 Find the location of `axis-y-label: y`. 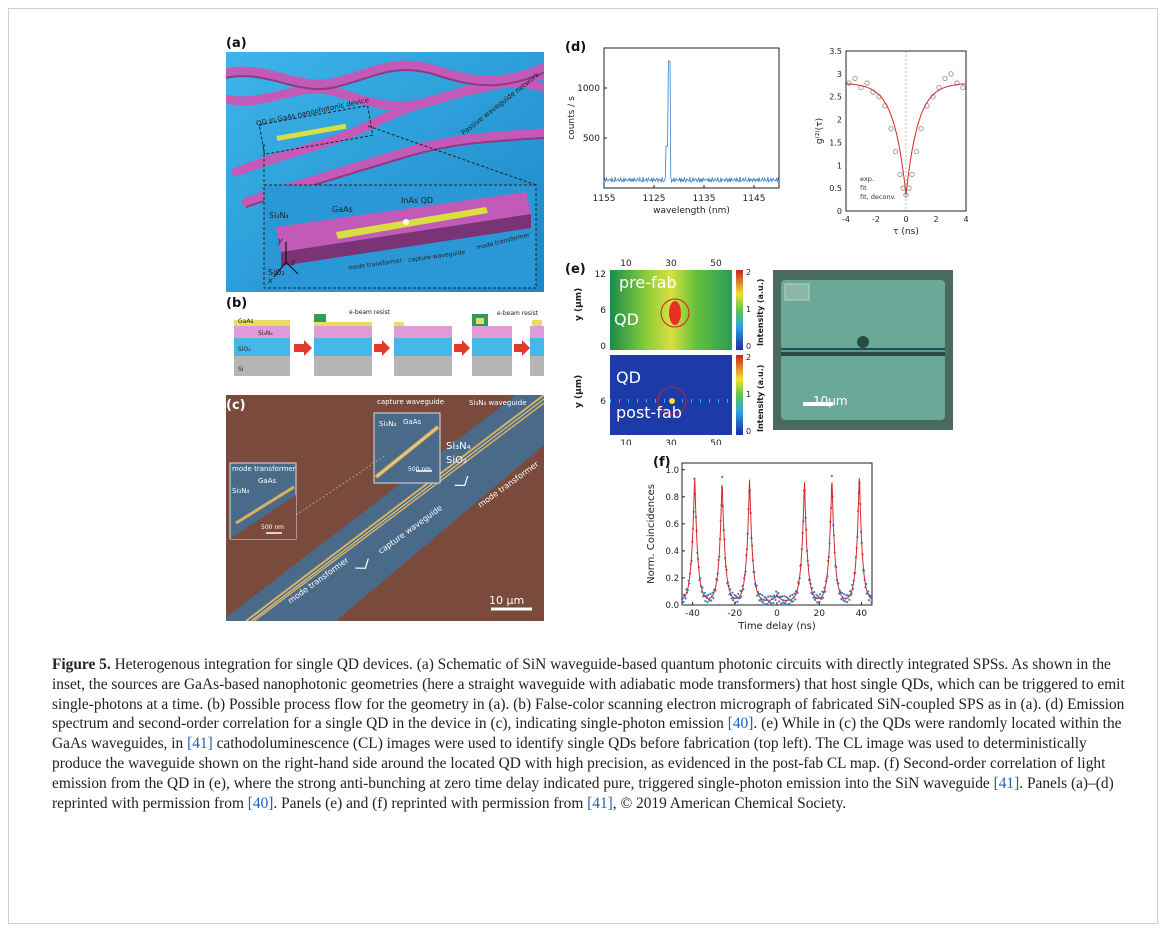

axis-y-label: y is located at coordinates (280, 240).